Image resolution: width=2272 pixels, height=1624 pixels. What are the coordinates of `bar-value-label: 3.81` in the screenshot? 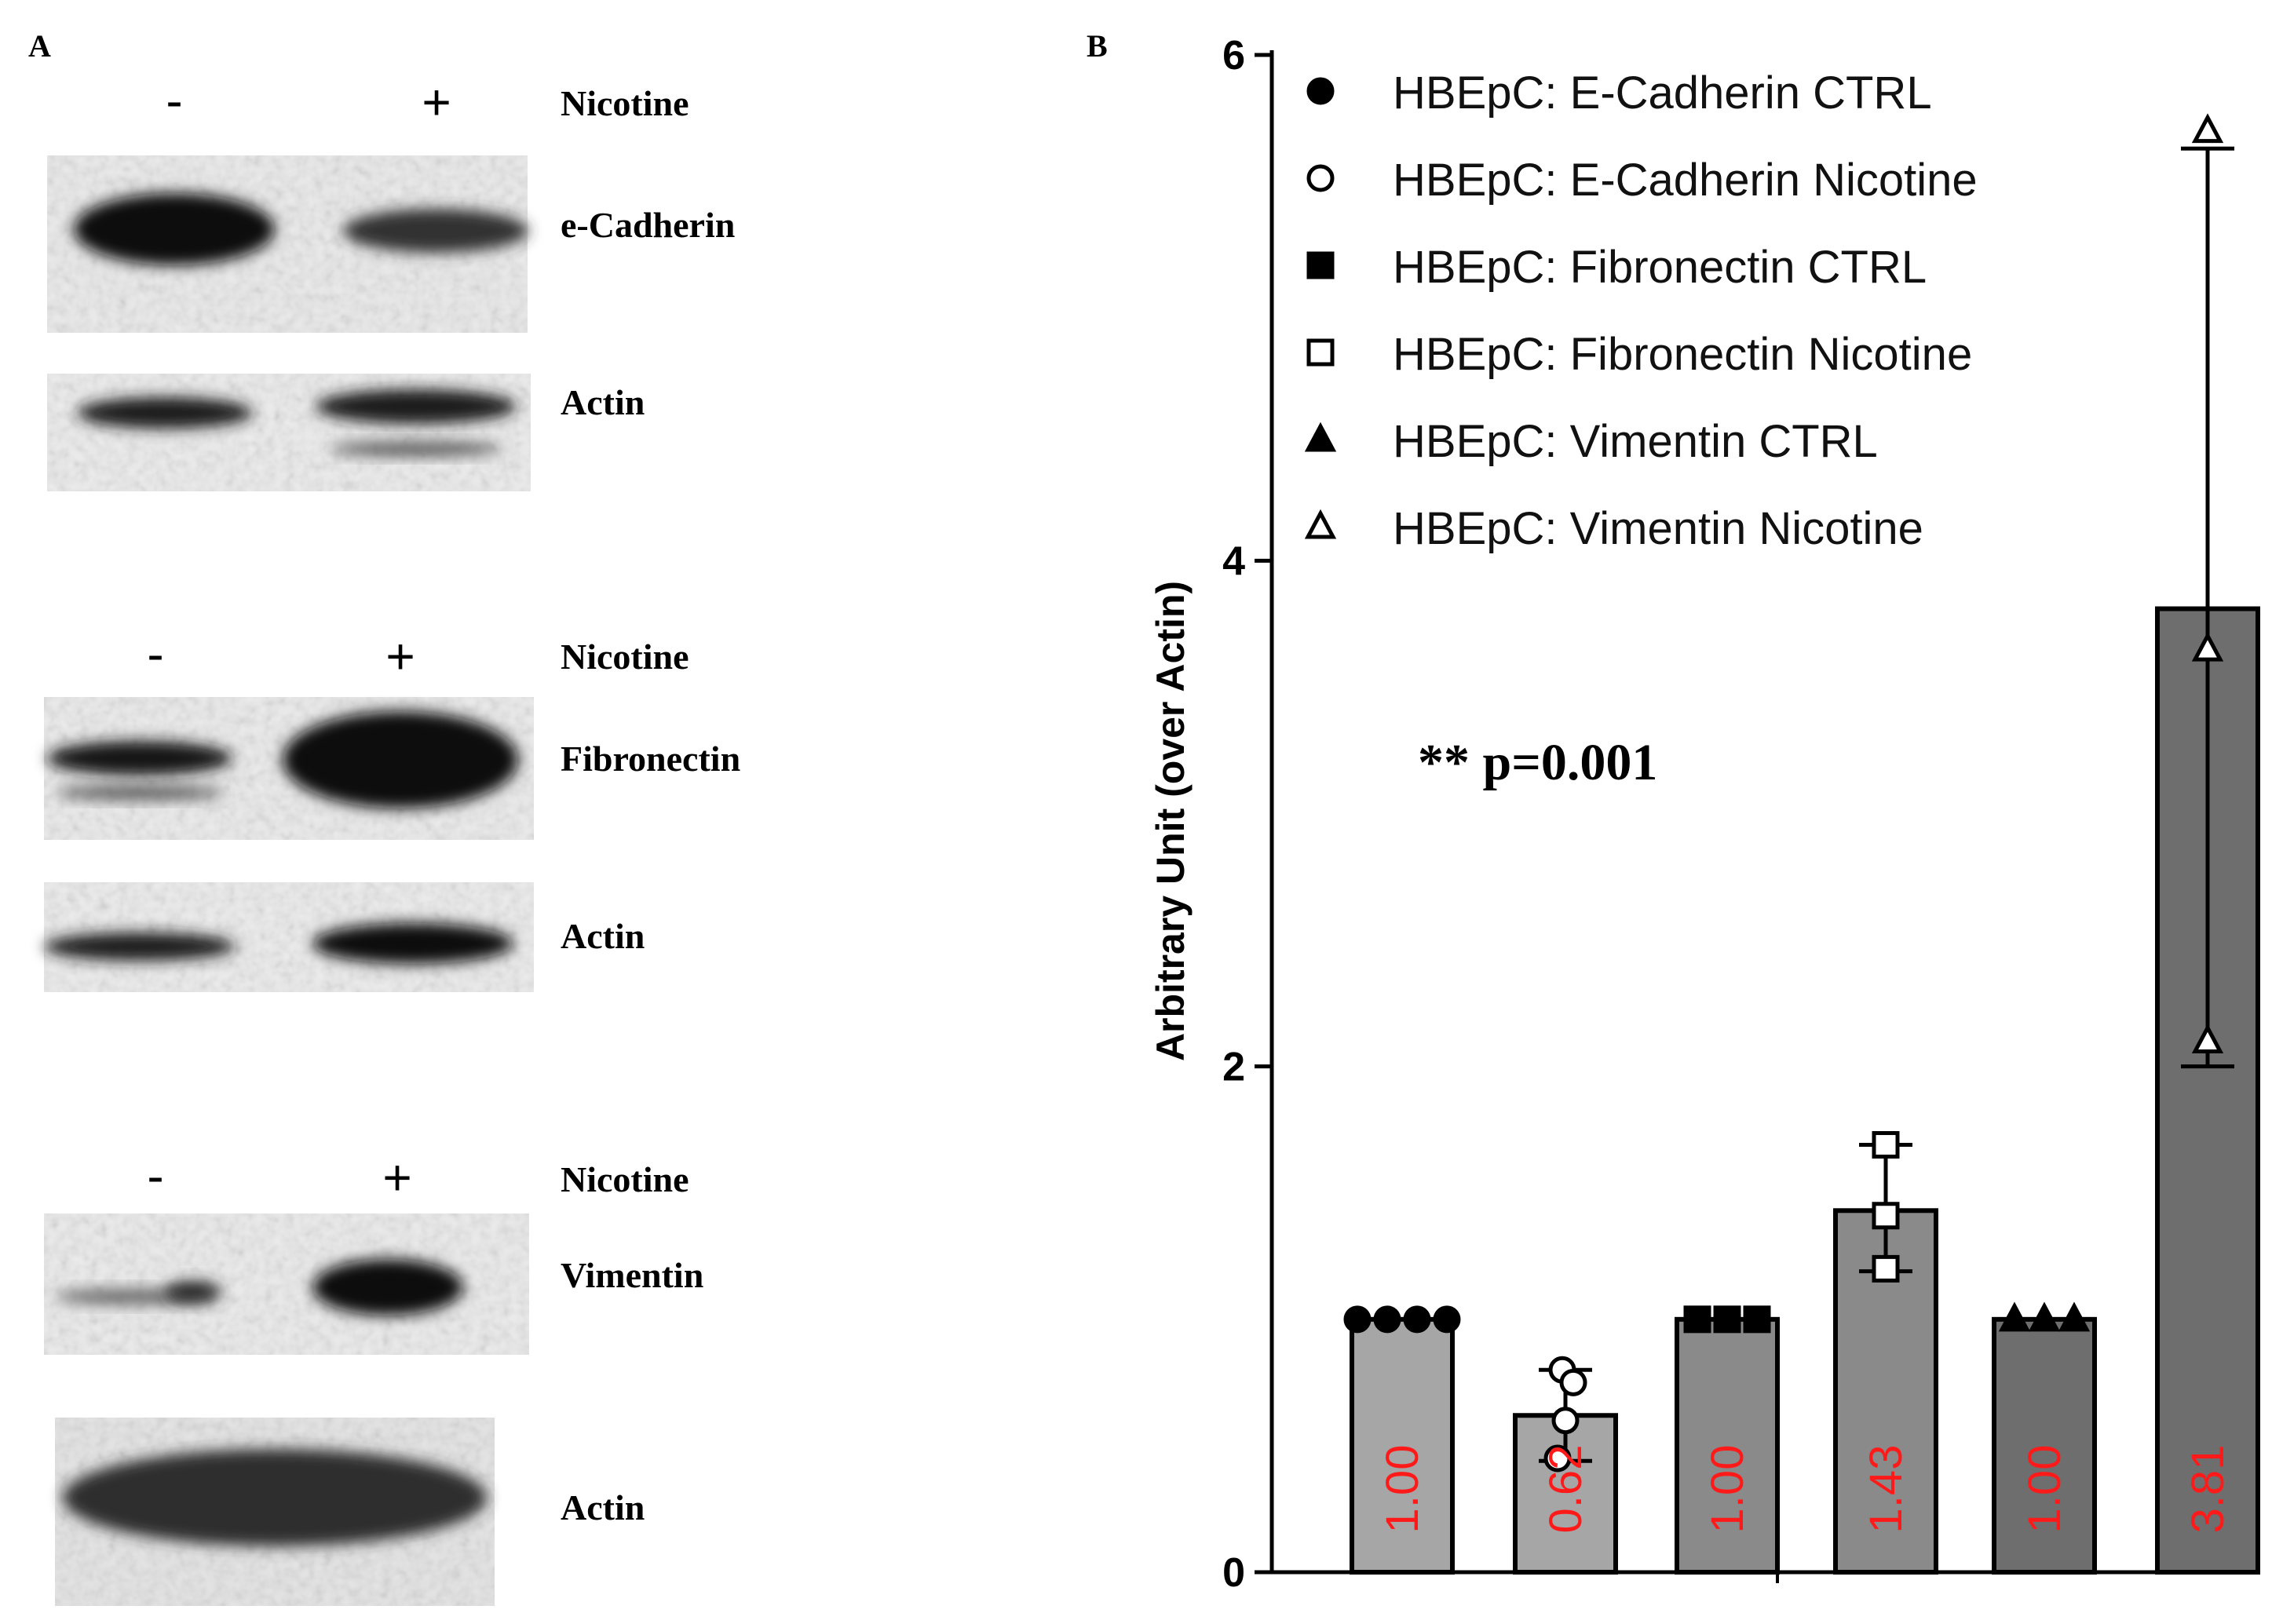 It's located at (2208, 1490).